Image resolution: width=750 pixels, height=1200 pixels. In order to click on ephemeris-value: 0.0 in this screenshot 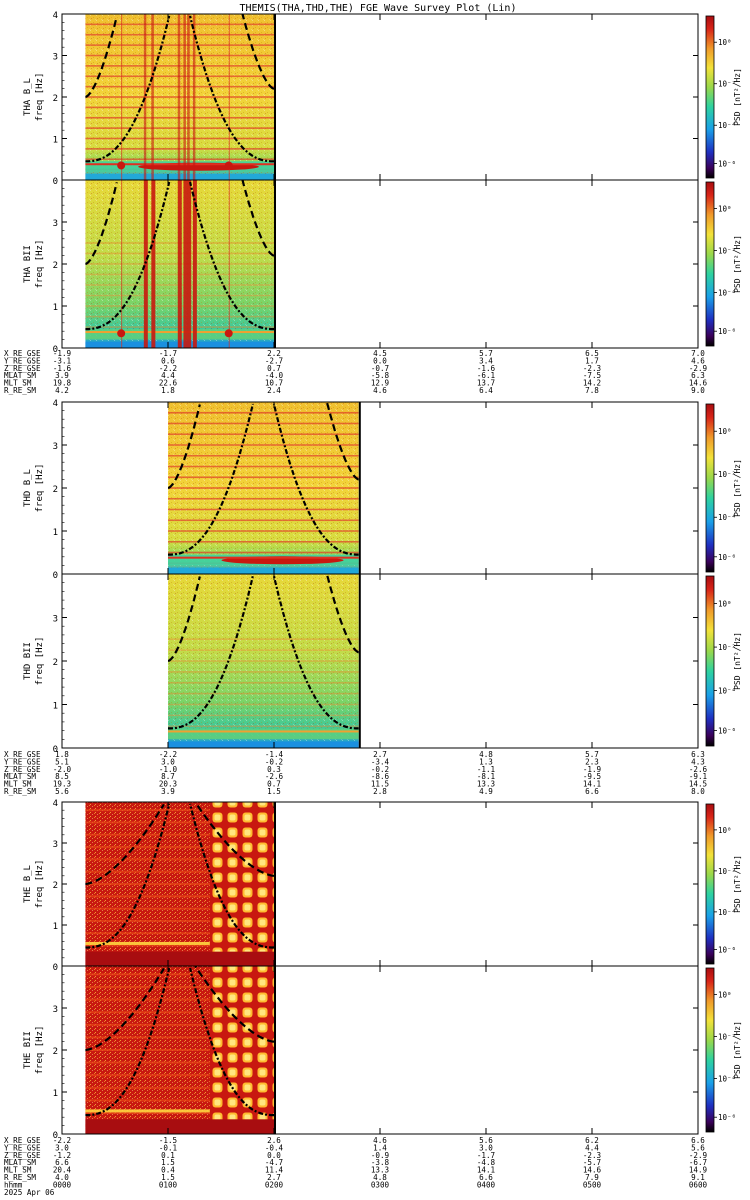, I will do `click(274, 1155)`.